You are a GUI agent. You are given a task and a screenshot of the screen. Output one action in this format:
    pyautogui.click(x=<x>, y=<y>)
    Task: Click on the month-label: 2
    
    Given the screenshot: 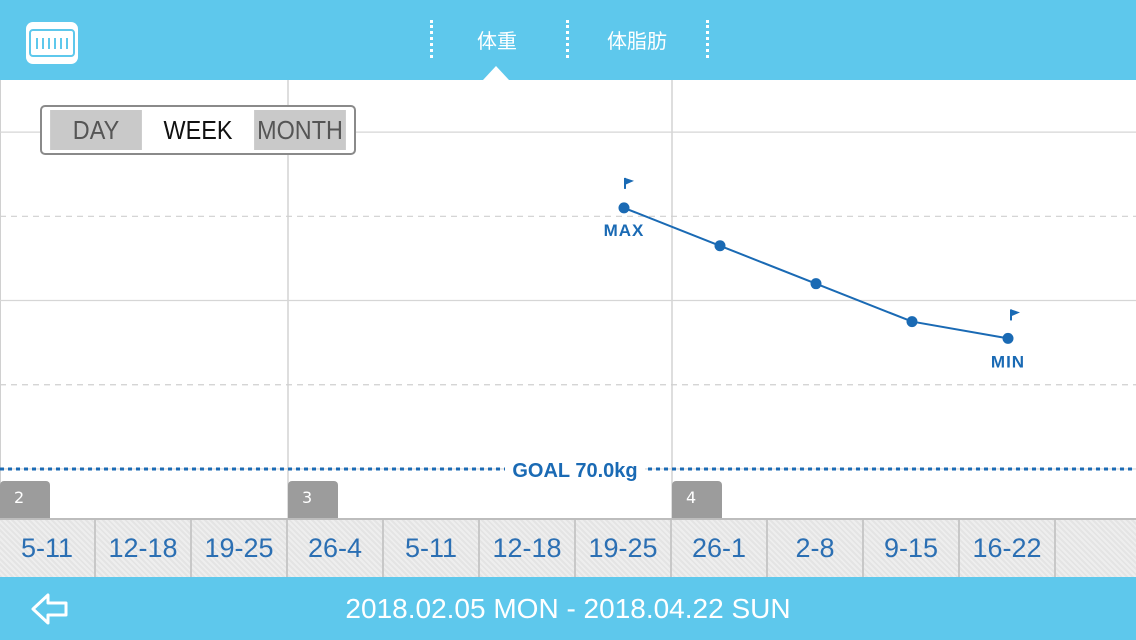 What is the action you would take?
    pyautogui.click(x=25, y=500)
    